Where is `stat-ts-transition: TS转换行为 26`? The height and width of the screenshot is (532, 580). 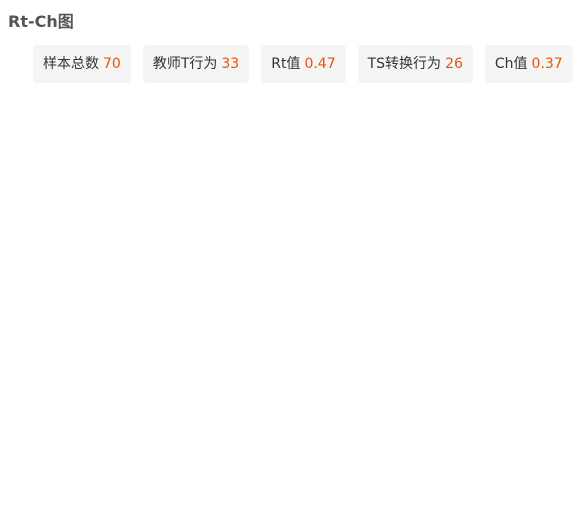 stat-ts-transition: TS转换行为 26 is located at coordinates (415, 64).